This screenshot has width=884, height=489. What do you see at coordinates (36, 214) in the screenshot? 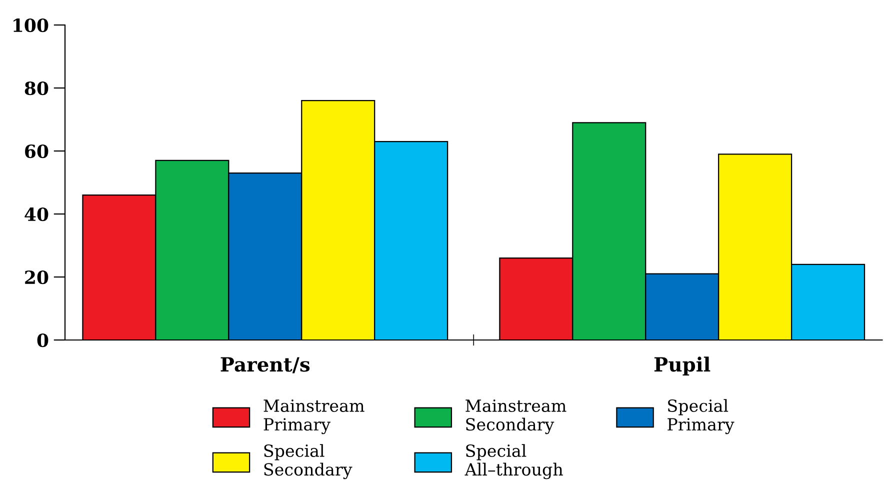
I see `y-tick-label: 40` at bounding box center [36, 214].